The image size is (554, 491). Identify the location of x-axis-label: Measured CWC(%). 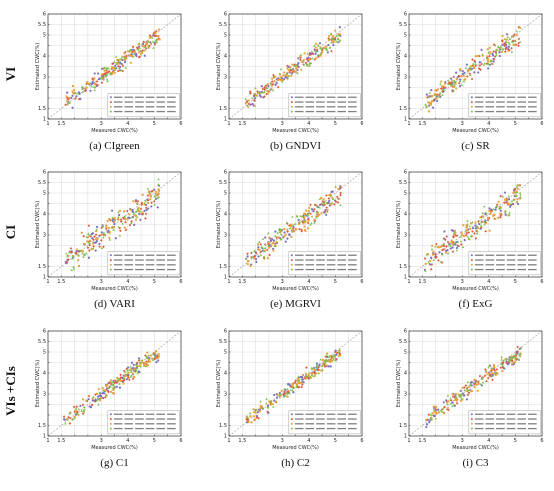
(295, 289).